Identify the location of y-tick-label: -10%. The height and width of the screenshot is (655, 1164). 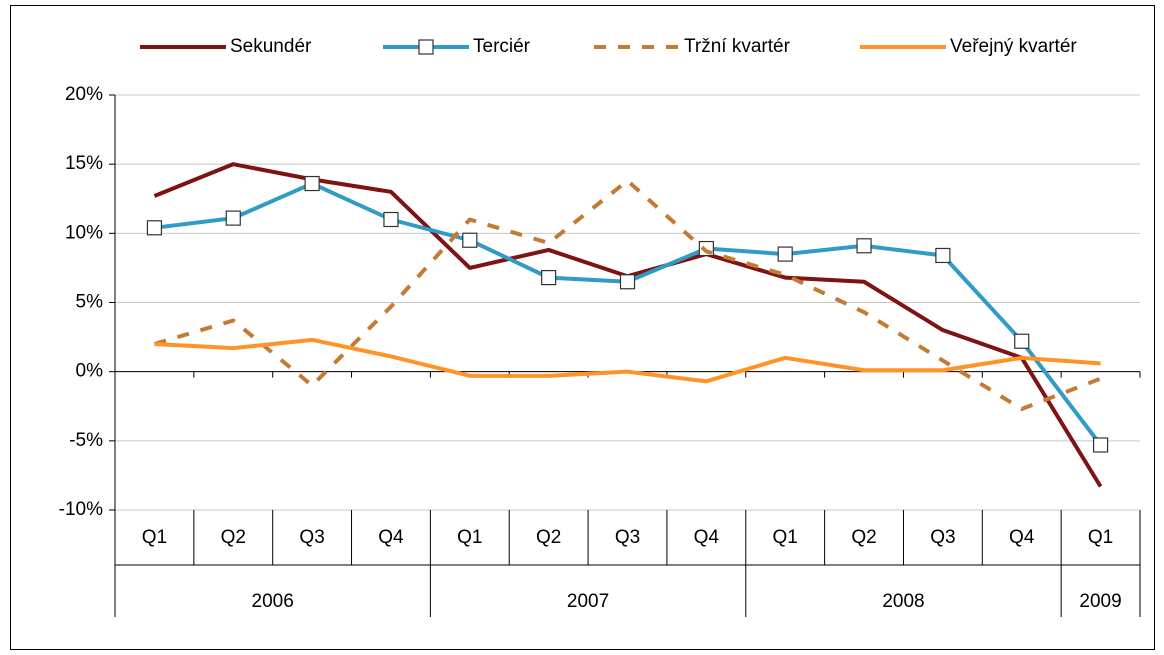
(81, 509).